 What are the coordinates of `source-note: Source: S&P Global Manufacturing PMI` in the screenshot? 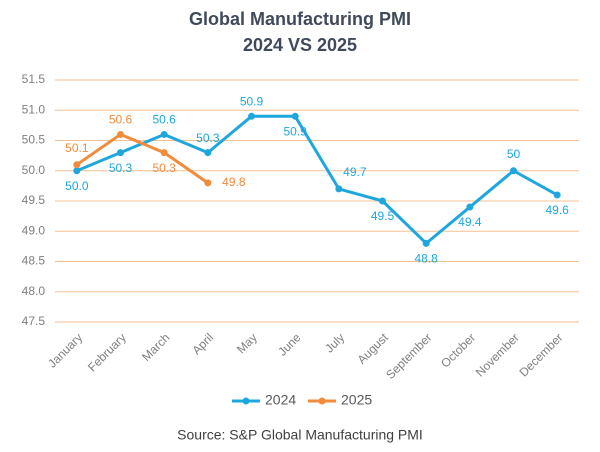 It's located at (300, 435).